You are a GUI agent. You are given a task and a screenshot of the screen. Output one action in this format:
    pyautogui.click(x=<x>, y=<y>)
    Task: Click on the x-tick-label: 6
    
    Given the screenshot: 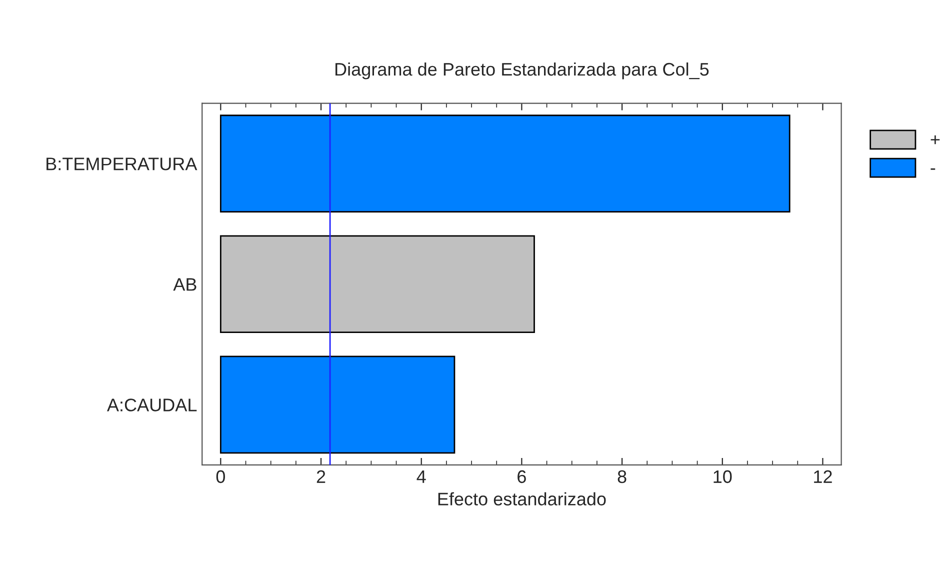 What is the action you would take?
    pyautogui.click(x=522, y=477)
    